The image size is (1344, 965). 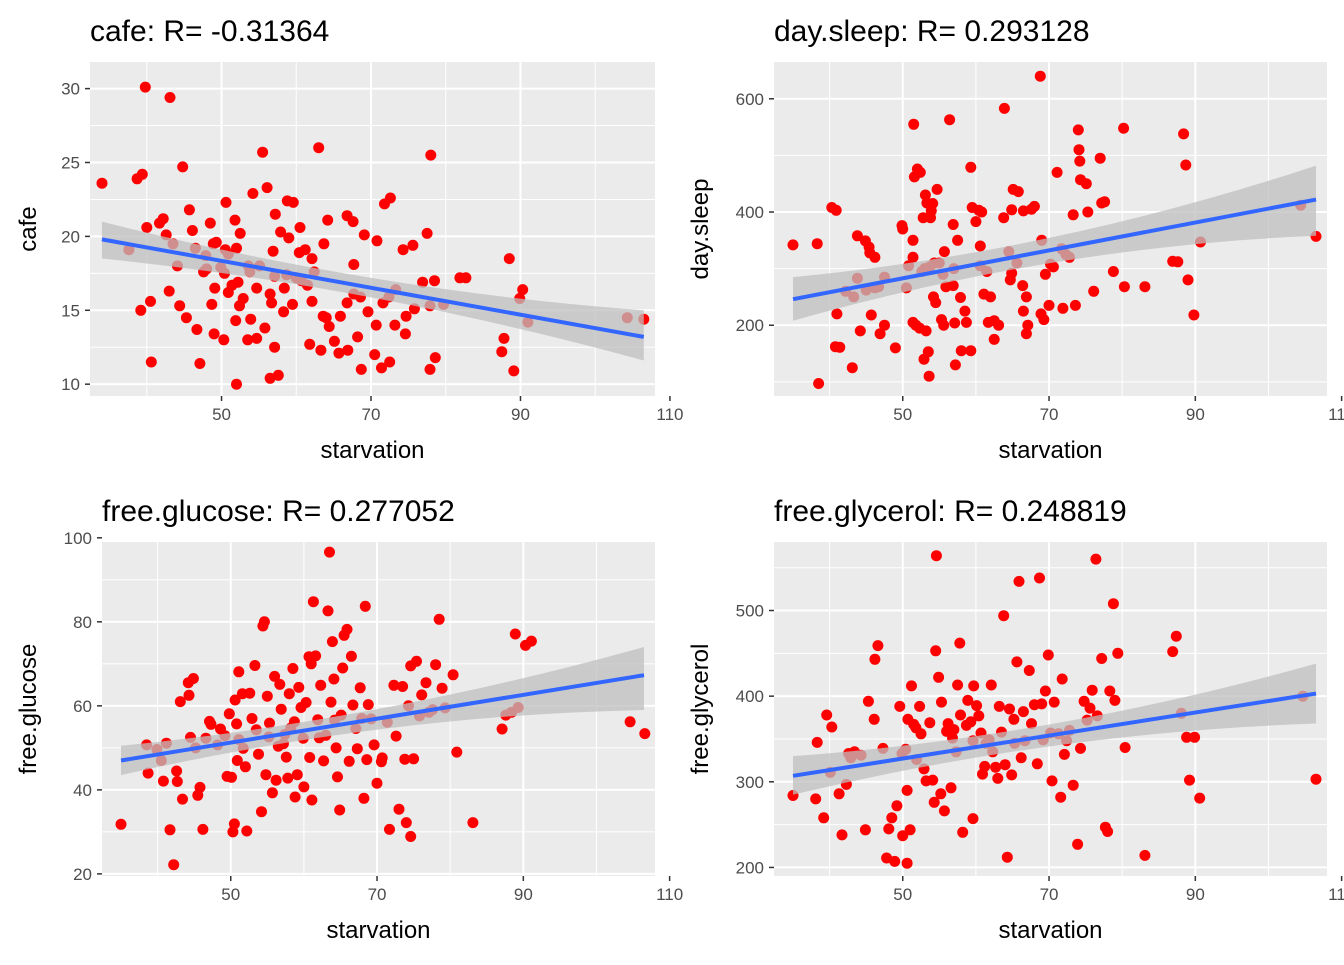 What do you see at coordinates (700, 709) in the screenshot?
I see `y-axis-label: free.glycerol` at bounding box center [700, 709].